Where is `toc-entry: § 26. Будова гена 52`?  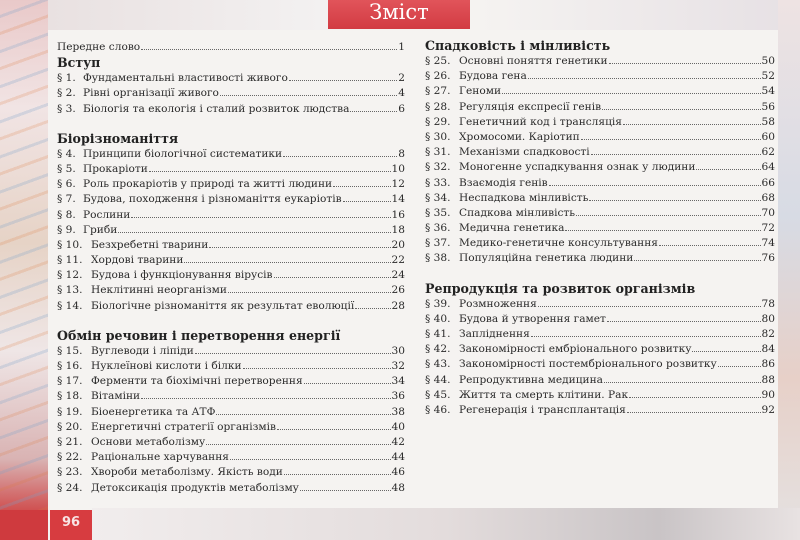
toc-entry: § 26. Будова гена 52 is located at coordinates (600, 76).